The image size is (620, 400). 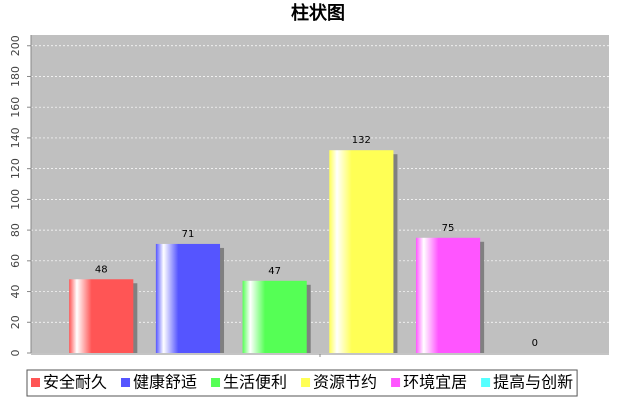 I want to click on value-label: 75, so click(x=448, y=228).